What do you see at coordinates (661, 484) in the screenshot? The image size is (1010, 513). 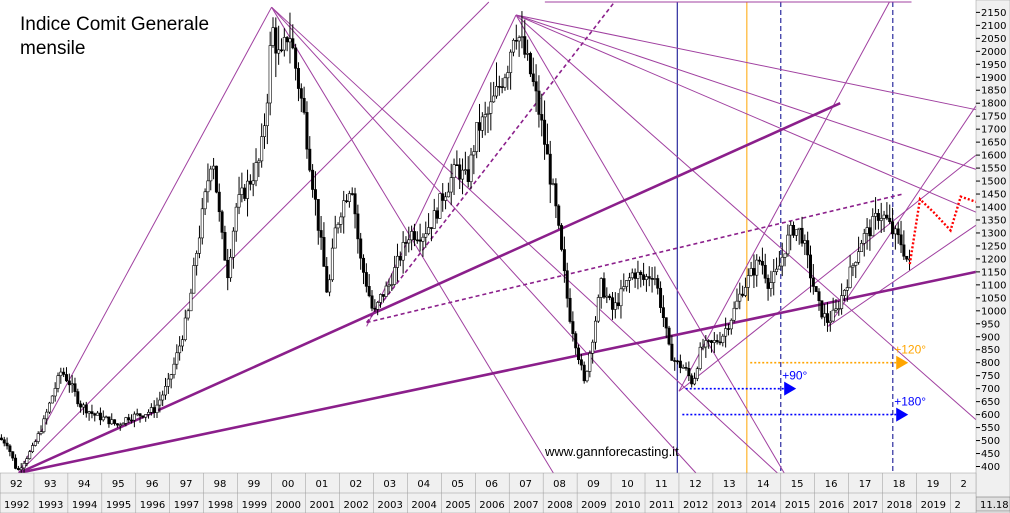 I see `x-tick-label-short: 11` at bounding box center [661, 484].